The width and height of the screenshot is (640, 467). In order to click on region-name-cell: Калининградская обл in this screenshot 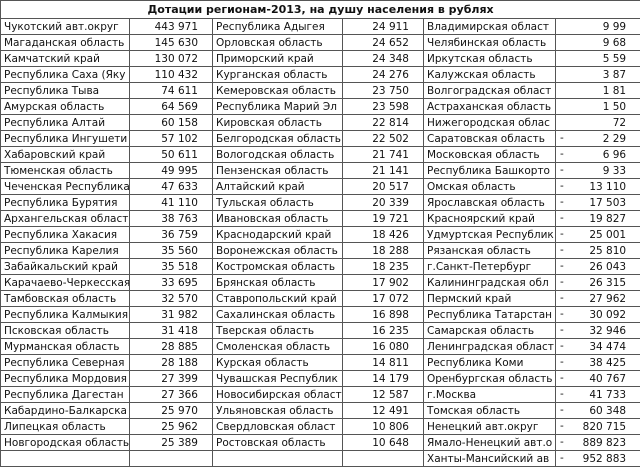, I will do `click(490, 283)`.